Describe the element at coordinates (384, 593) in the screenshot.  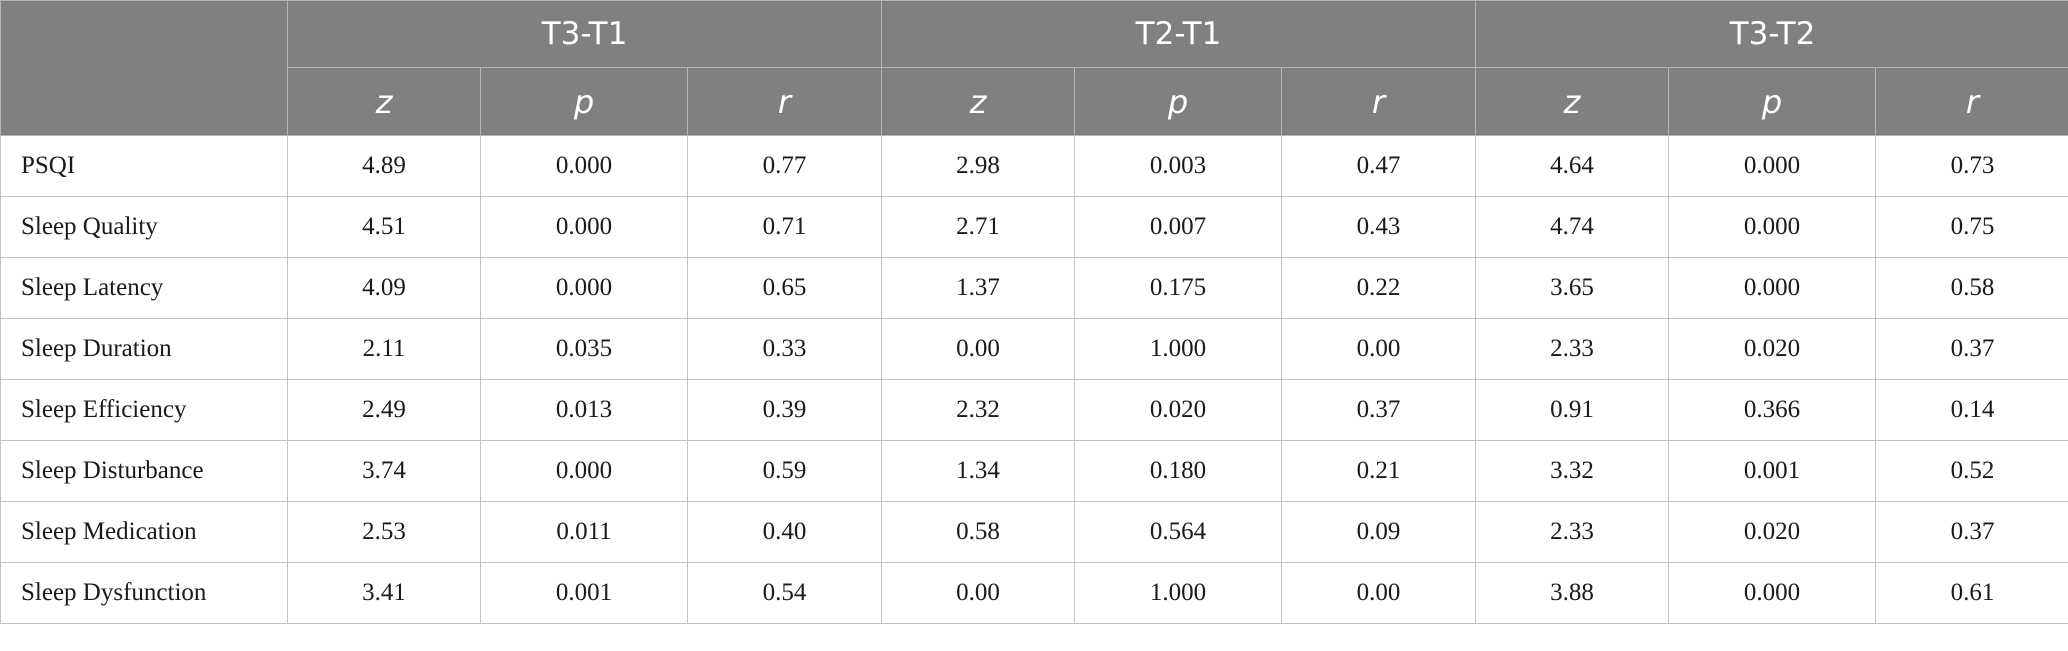
I see `cell-t3-t1-z: 3.41` at that location.